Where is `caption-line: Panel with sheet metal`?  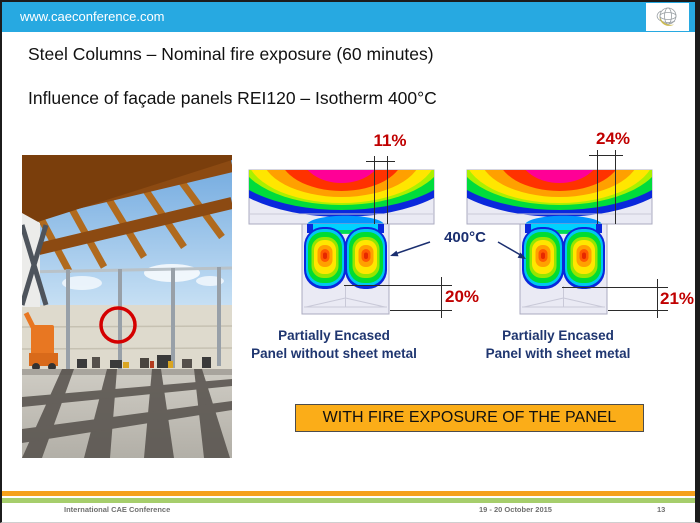 caption-line: Panel with sheet metal is located at coordinates (558, 353).